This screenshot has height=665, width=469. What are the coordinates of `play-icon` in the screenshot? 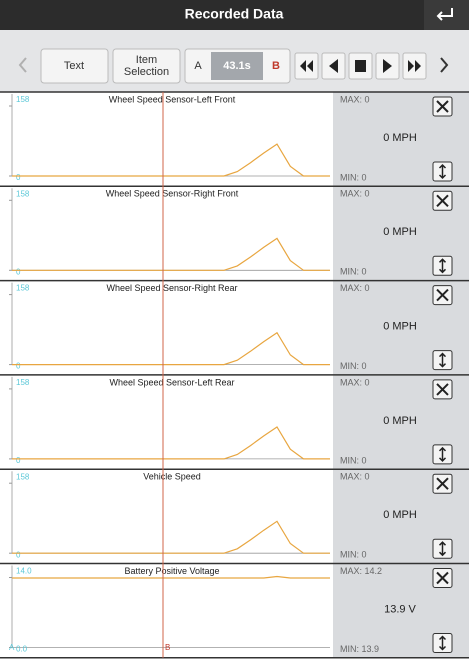 It's located at (387, 66).